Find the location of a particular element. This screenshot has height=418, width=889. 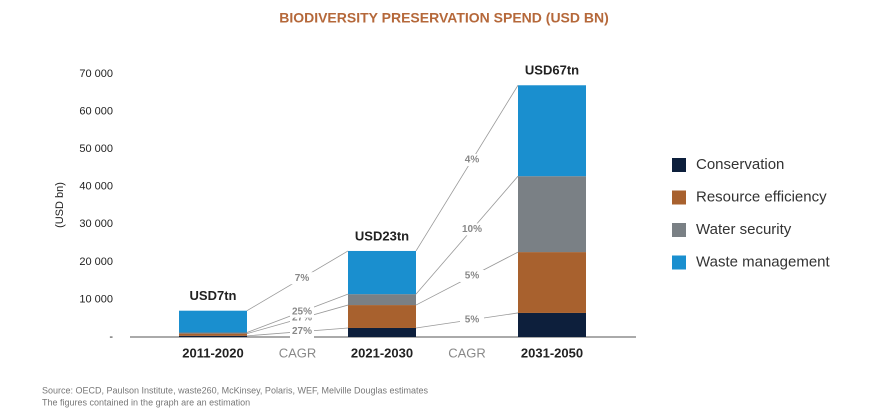

cagr-label: 7% is located at coordinates (302, 278).